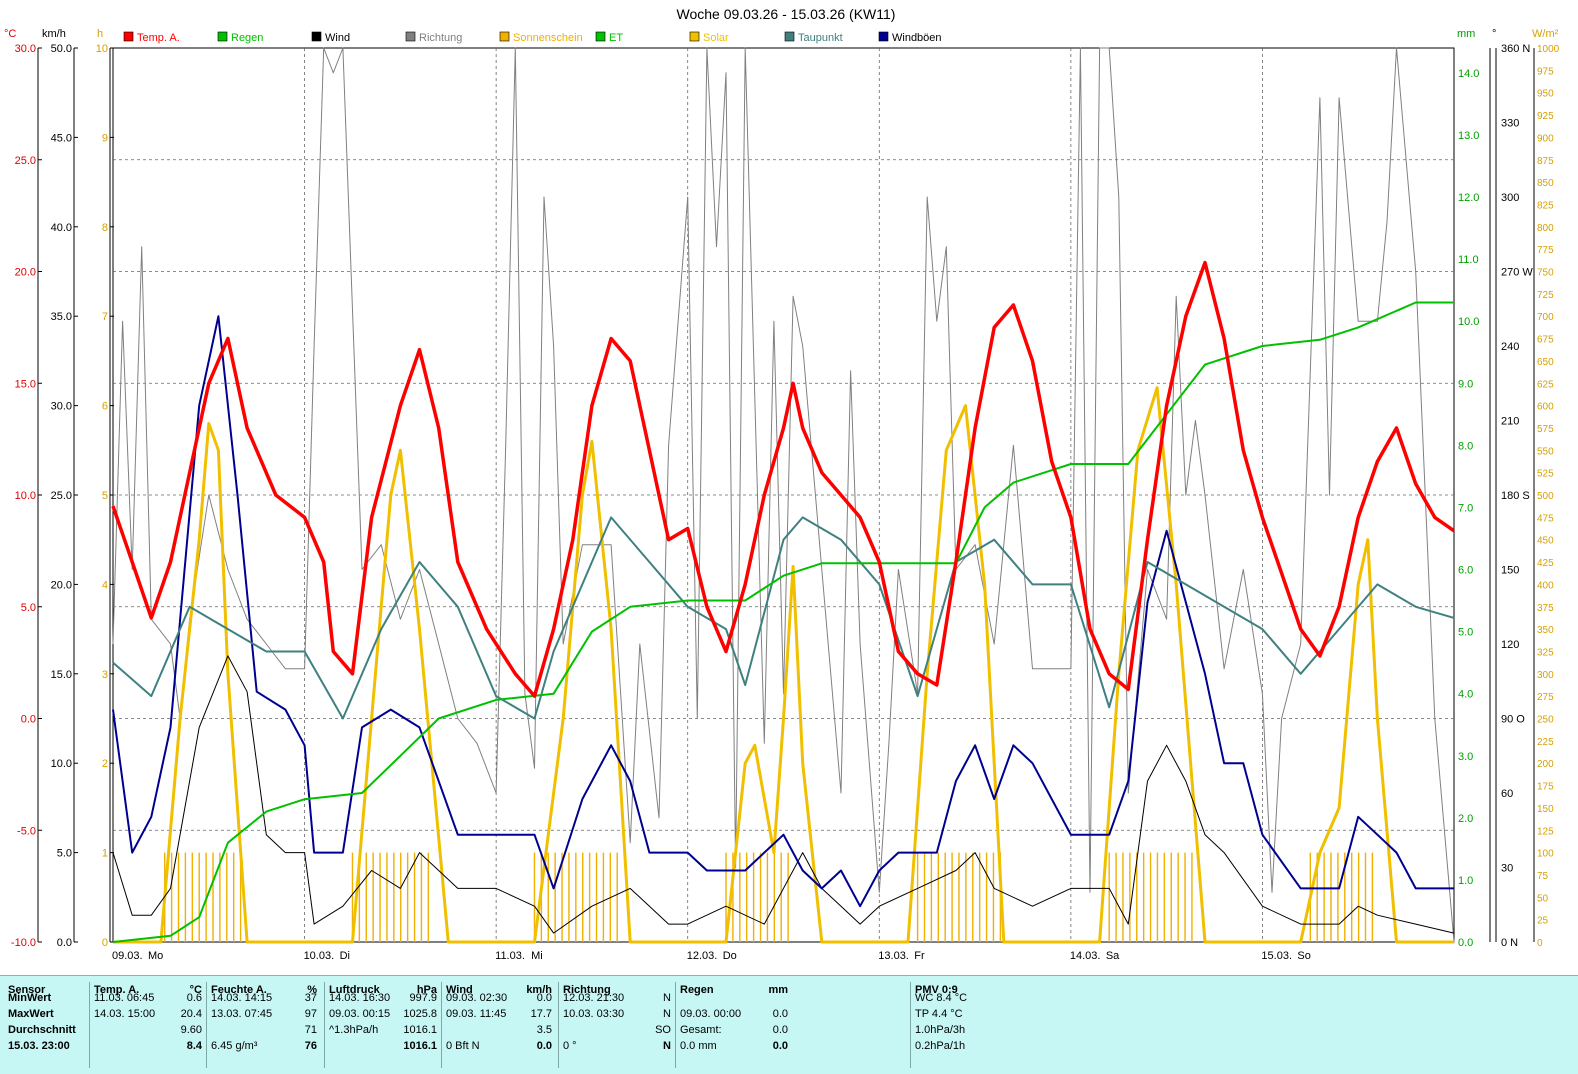 This screenshot has height=1074, width=1578. What do you see at coordinates (1543, 921) in the screenshot?
I see `axis-tick-label-solar: 25` at bounding box center [1543, 921].